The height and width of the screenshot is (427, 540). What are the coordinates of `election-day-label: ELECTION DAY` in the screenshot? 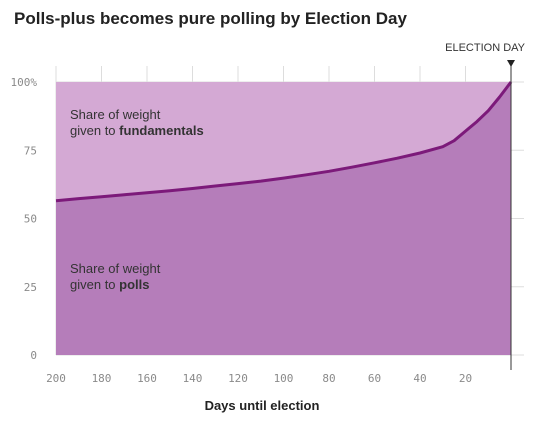 It's located at (485, 48).